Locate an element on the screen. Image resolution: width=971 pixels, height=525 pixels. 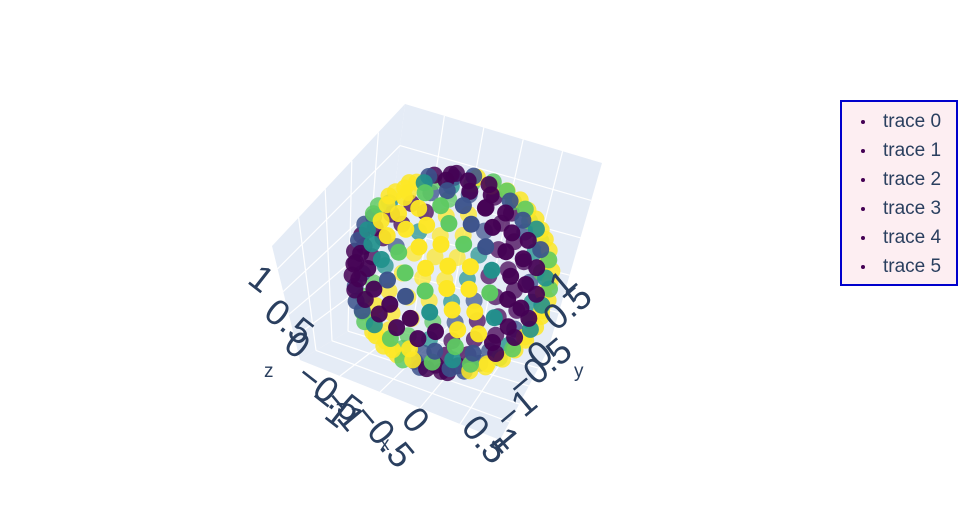
legend-item-trace-1: trace 1 is located at coordinates (900, 150).